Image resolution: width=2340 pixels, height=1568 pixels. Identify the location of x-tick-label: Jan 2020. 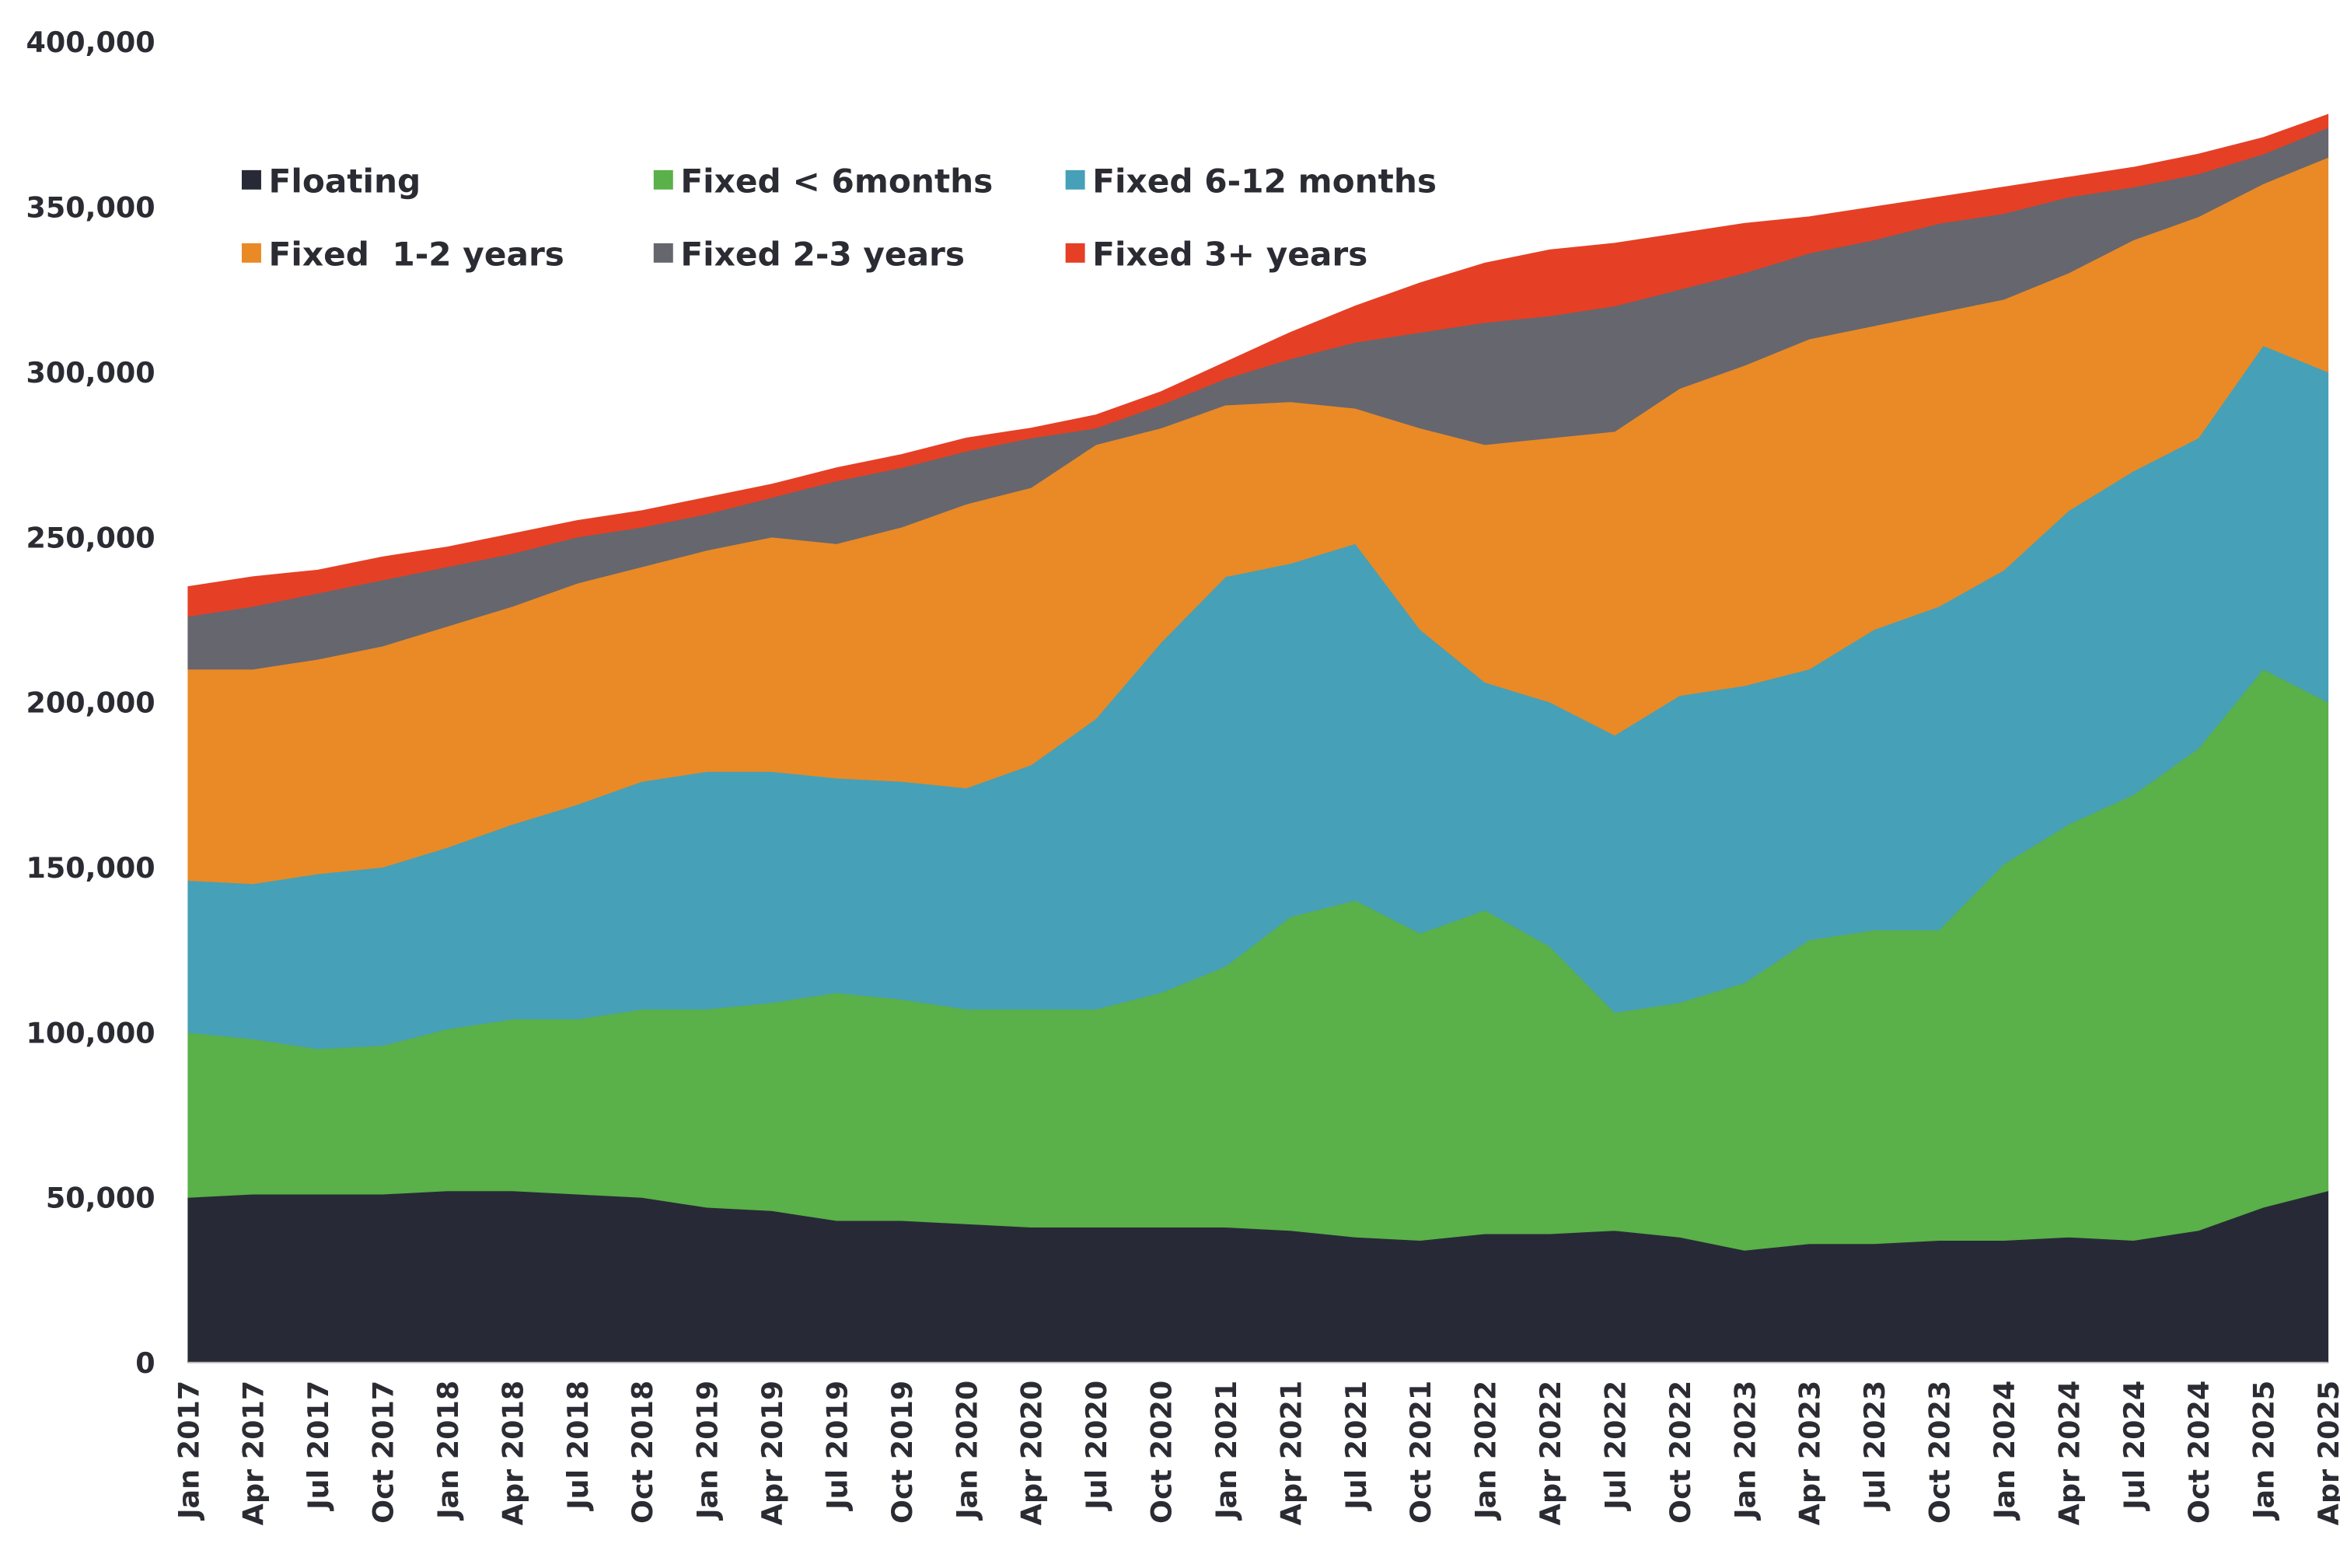
(966, 1451).